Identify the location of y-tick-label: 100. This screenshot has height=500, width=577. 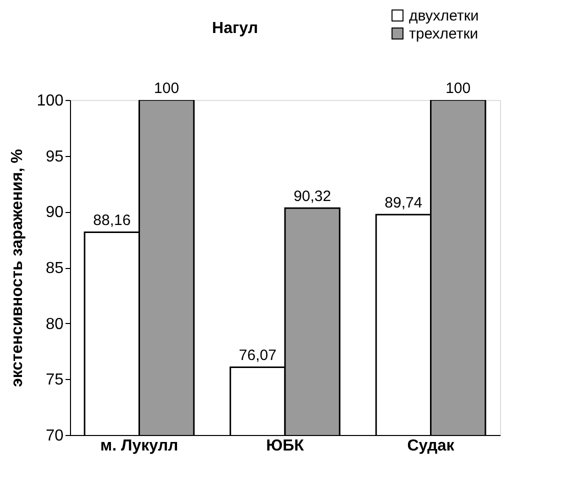
(50, 101).